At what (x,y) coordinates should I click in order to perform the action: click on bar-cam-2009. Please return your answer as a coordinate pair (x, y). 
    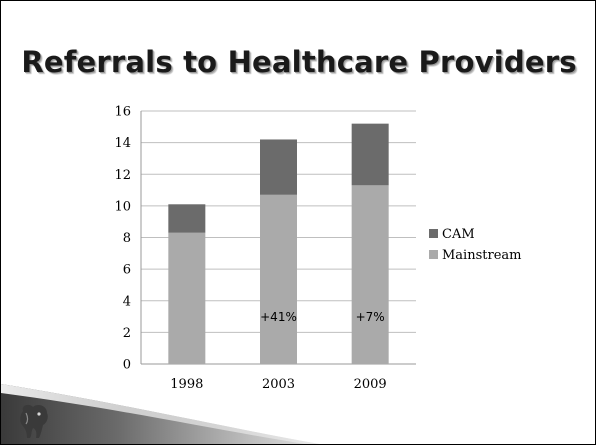
    Looking at the image, I should click on (370, 154).